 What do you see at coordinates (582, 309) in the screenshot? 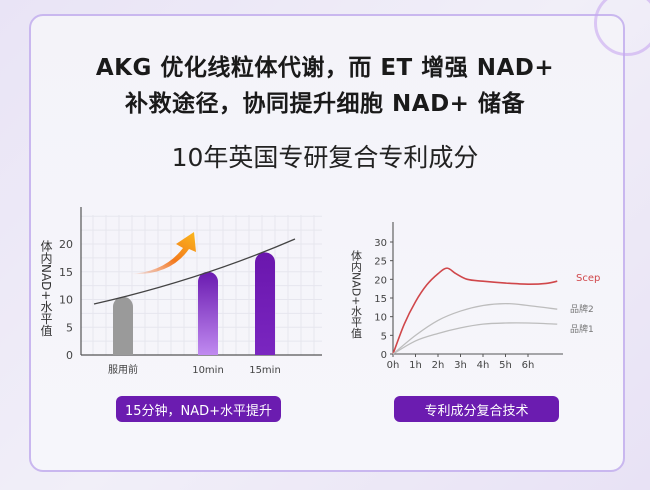
I see `legend-label: 品牌2` at bounding box center [582, 309].